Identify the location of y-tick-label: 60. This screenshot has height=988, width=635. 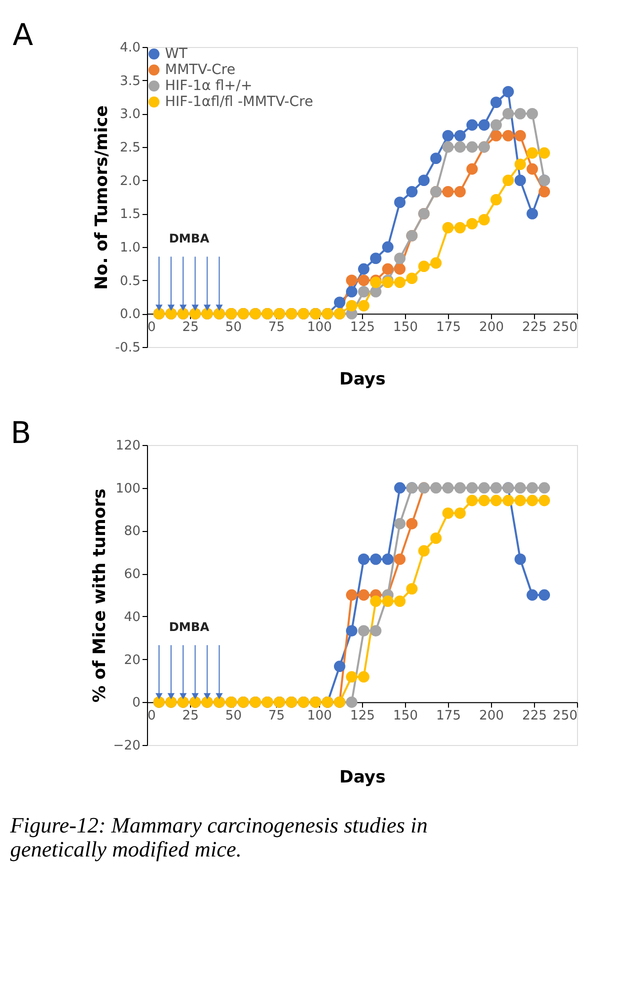
(132, 574).